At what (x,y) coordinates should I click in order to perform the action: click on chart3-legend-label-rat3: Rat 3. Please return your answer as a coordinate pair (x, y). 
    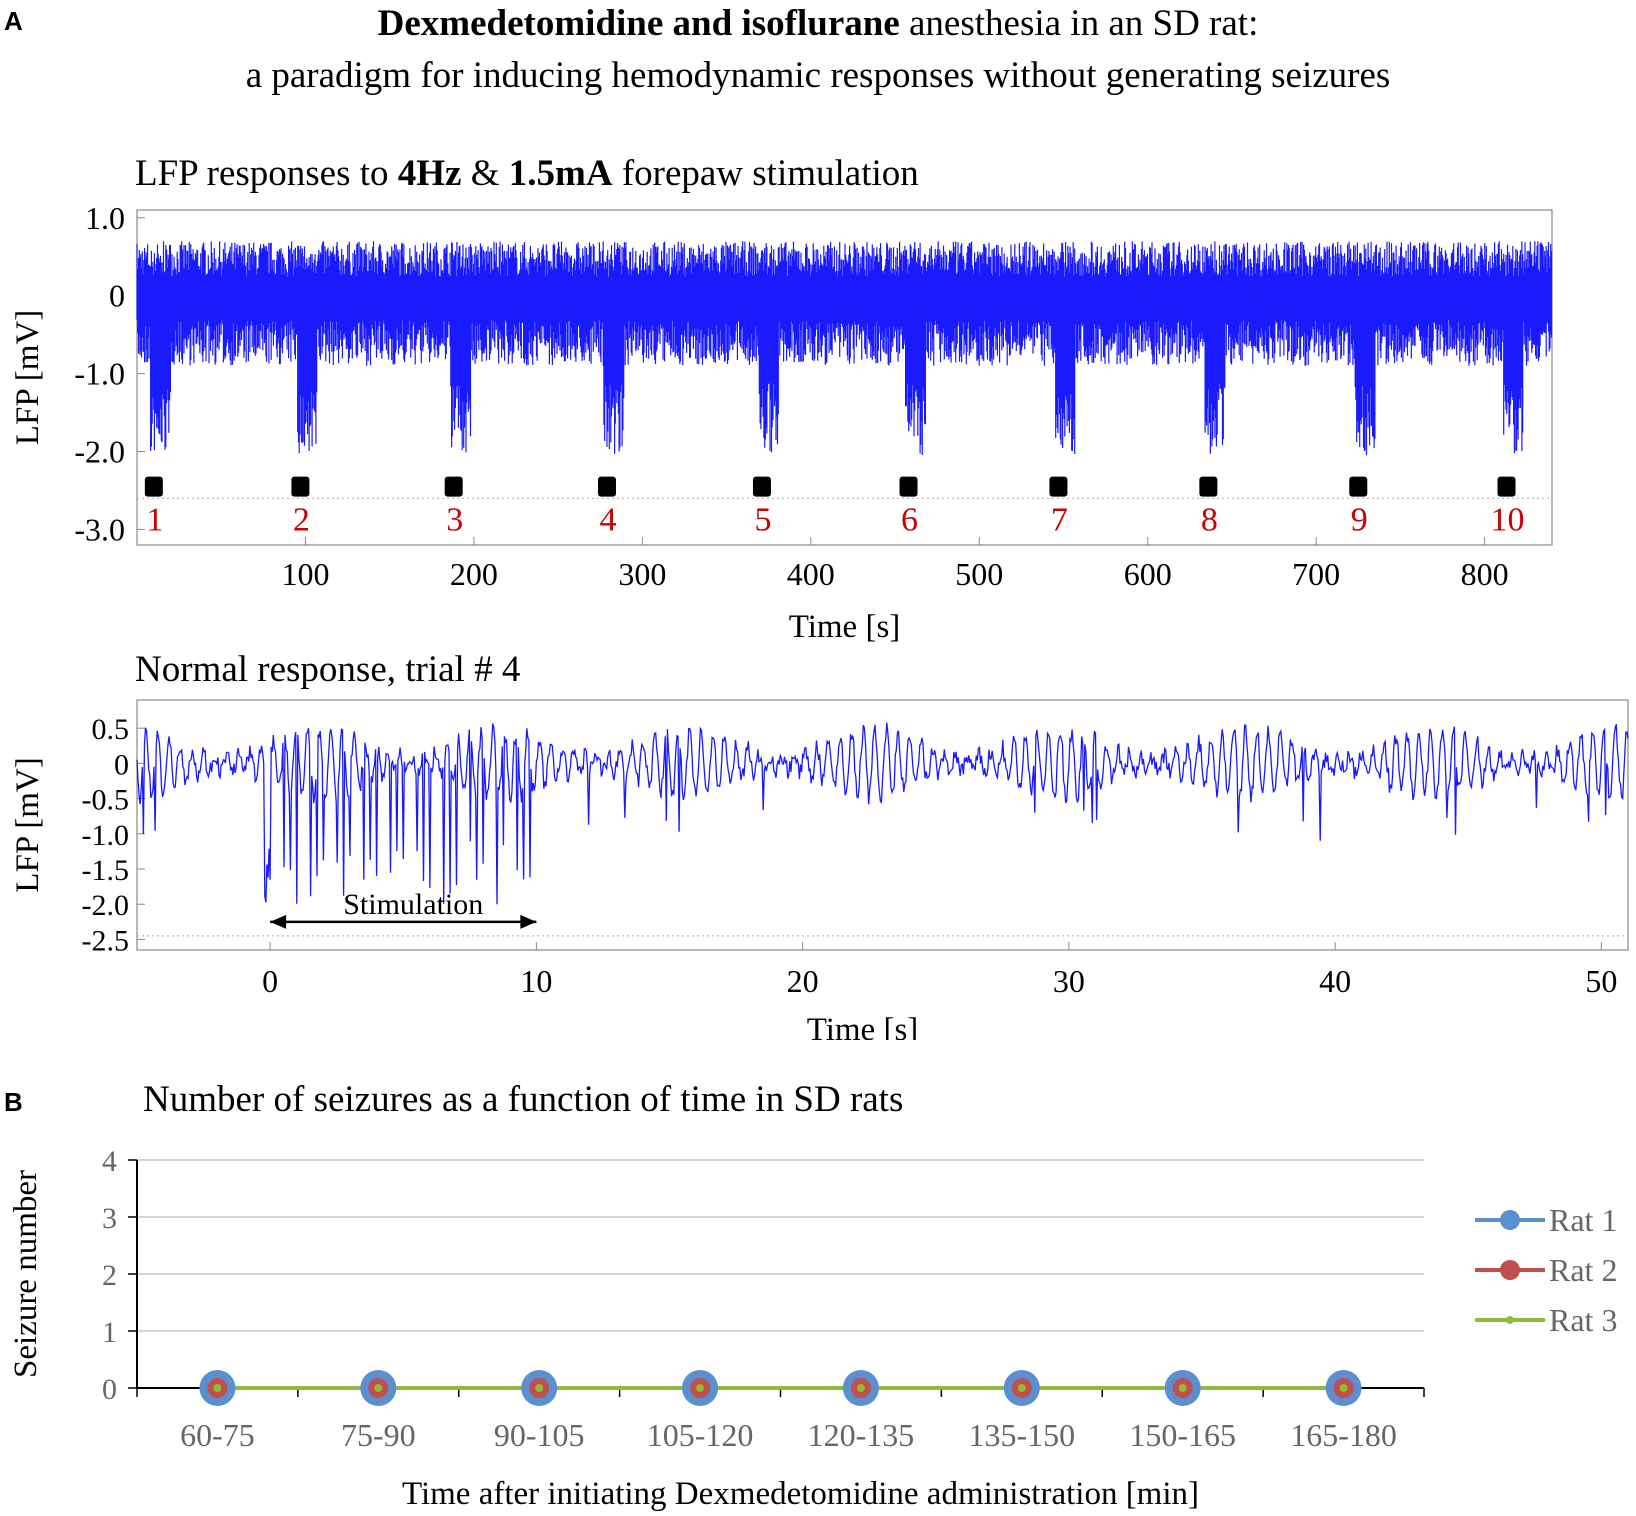
    Looking at the image, I should click on (1583, 1320).